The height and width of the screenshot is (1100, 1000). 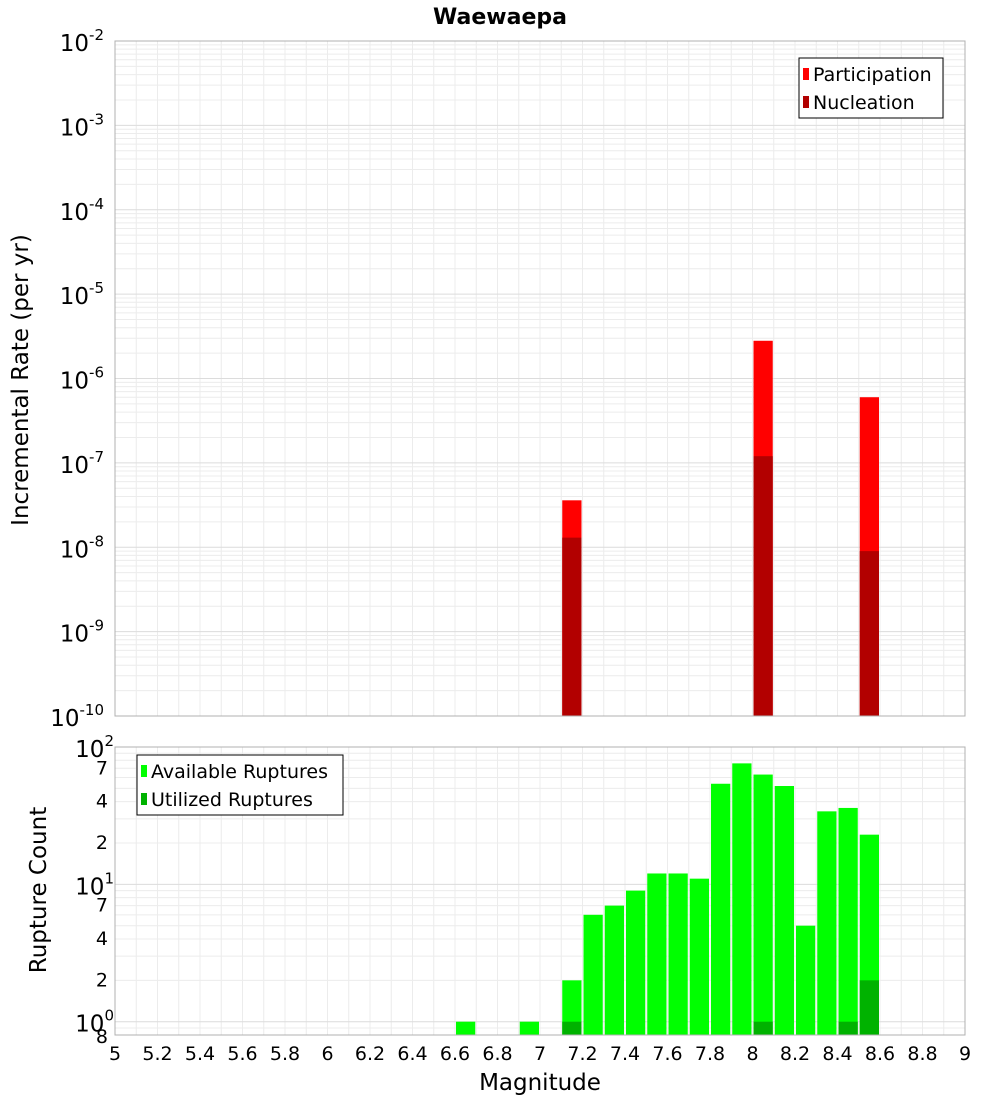 What do you see at coordinates (115, 1054) in the screenshot?
I see `x-tick-label: 5` at bounding box center [115, 1054].